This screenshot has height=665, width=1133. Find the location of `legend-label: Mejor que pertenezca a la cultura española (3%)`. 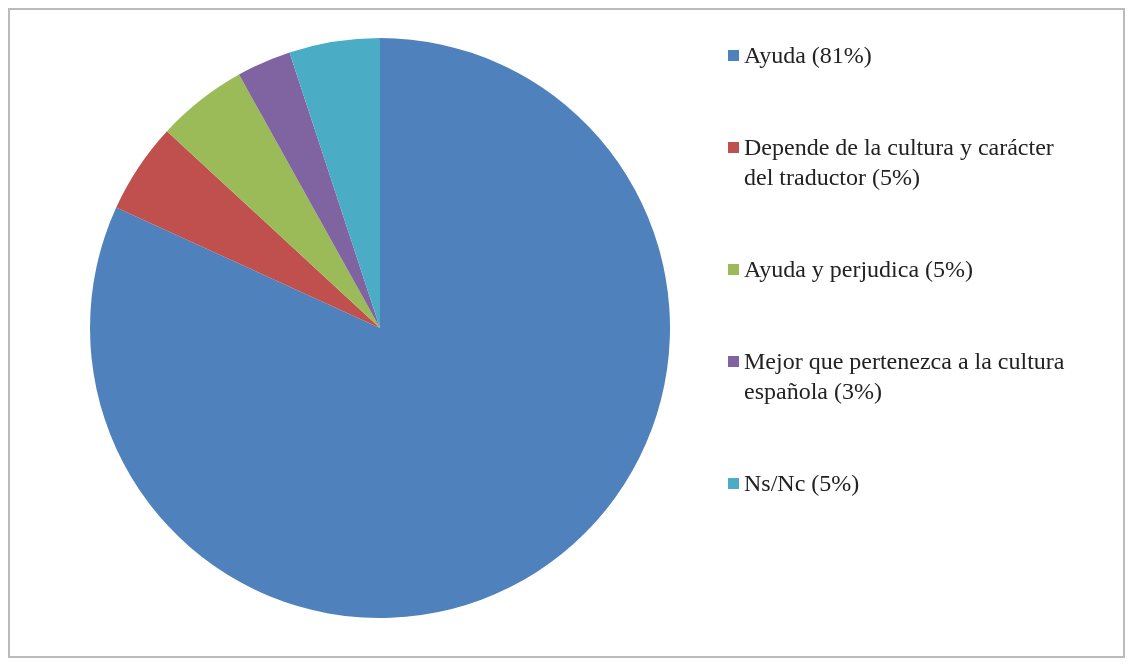

legend-label: Mejor que pertenezca a la cultura española (3%) is located at coordinates (904, 376).